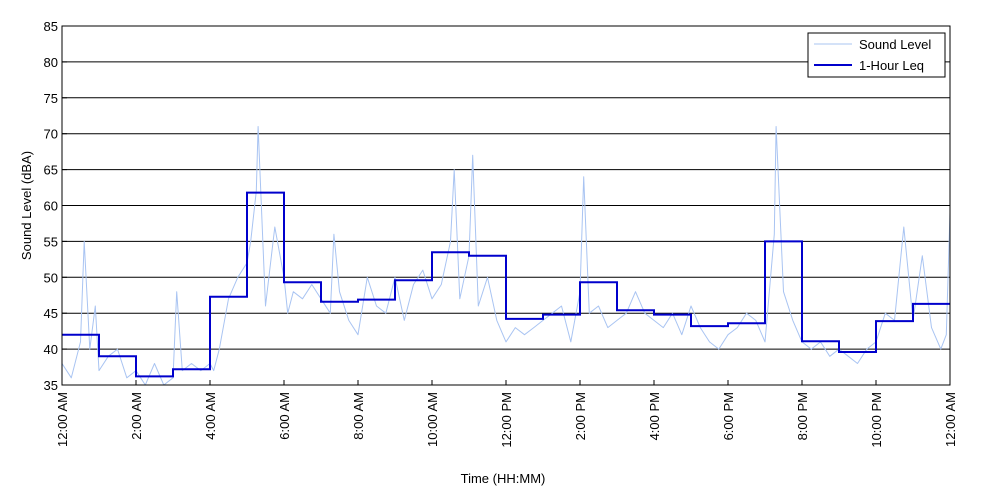  Describe the element at coordinates (51, 170) in the screenshot. I see `y-tick-label: 65` at that location.